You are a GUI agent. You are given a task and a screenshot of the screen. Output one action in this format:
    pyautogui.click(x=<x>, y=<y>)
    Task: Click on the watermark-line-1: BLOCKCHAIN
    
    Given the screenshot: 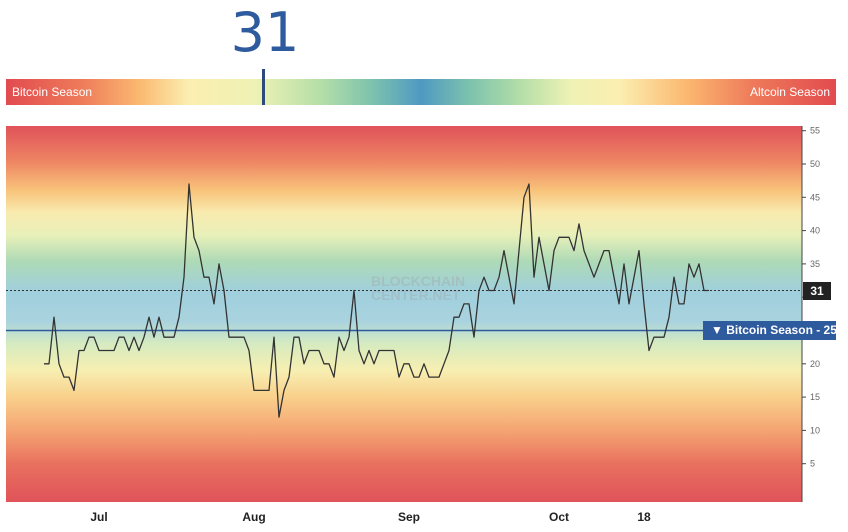 What is the action you would take?
    pyautogui.click(x=418, y=281)
    